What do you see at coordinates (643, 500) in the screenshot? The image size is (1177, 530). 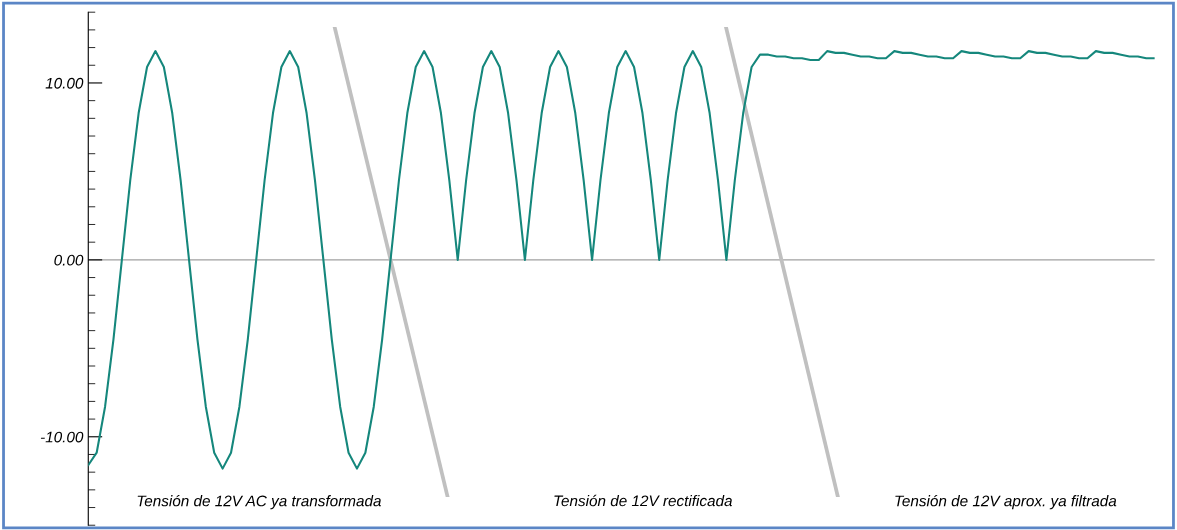 I see `annotation: Tensión de 12V rectificada` at bounding box center [643, 500].